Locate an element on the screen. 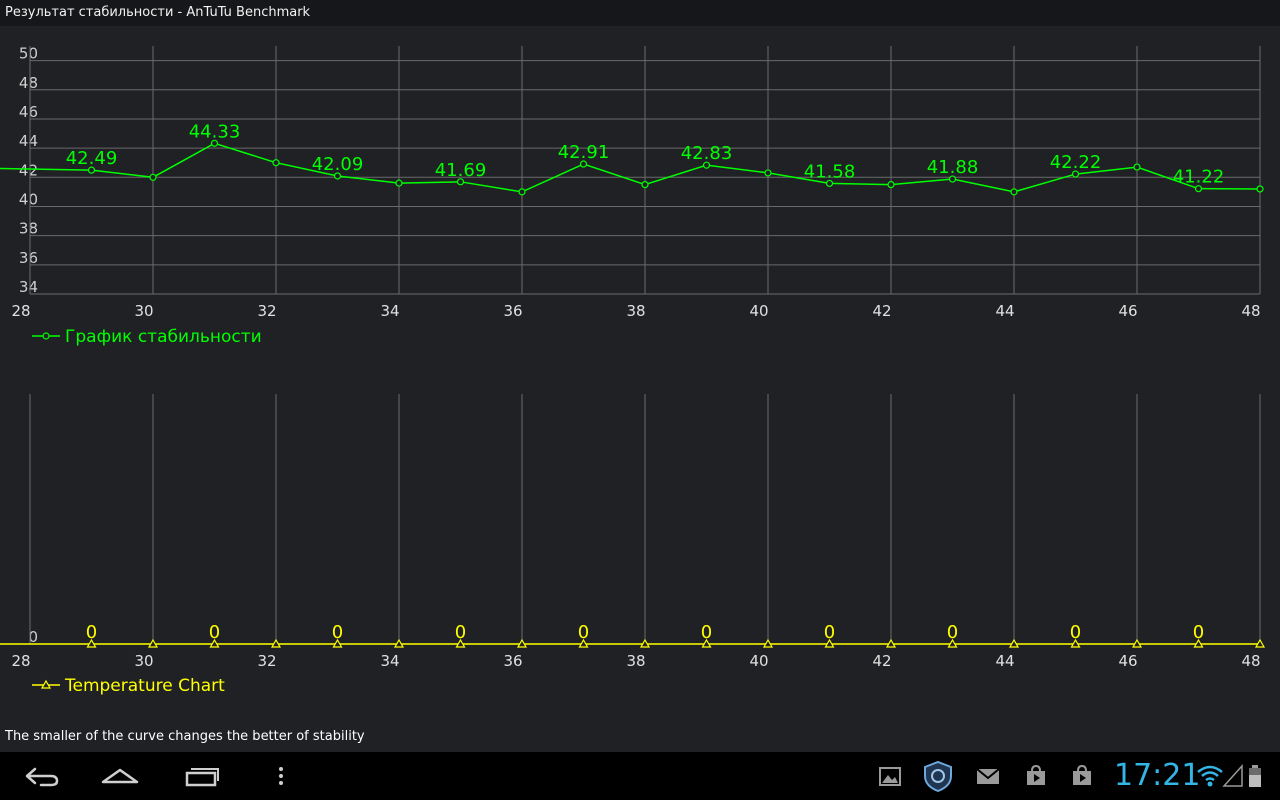  x-tick-label: 44 is located at coordinates (1004, 661).